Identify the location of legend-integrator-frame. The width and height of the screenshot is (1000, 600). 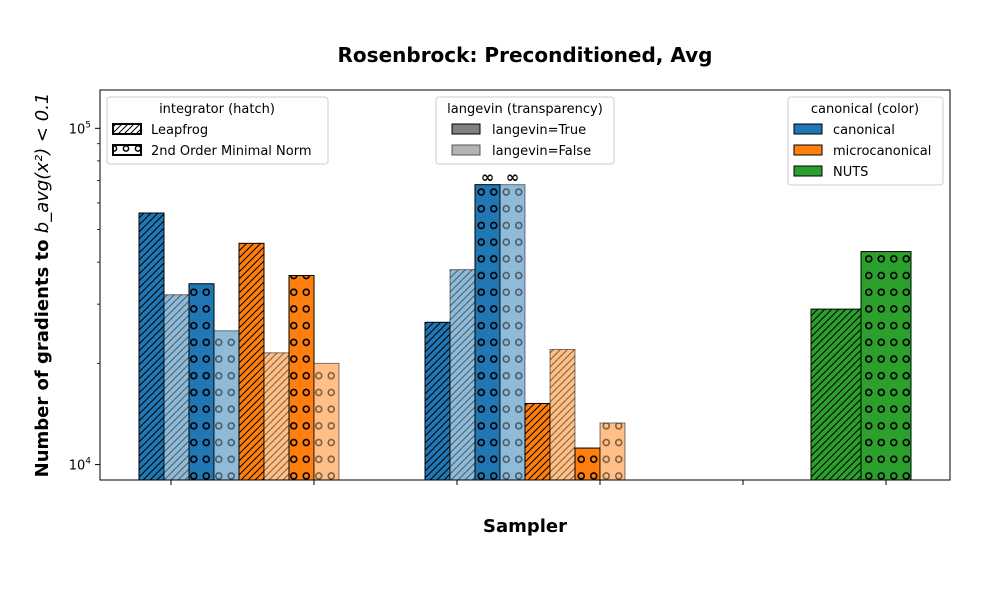
(217, 130).